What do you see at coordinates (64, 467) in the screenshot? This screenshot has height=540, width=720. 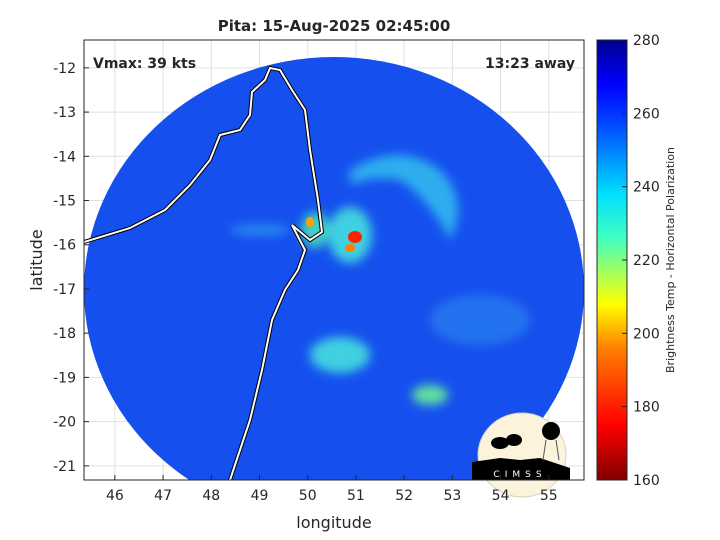 I see `y-tick-label: -21` at bounding box center [64, 467].